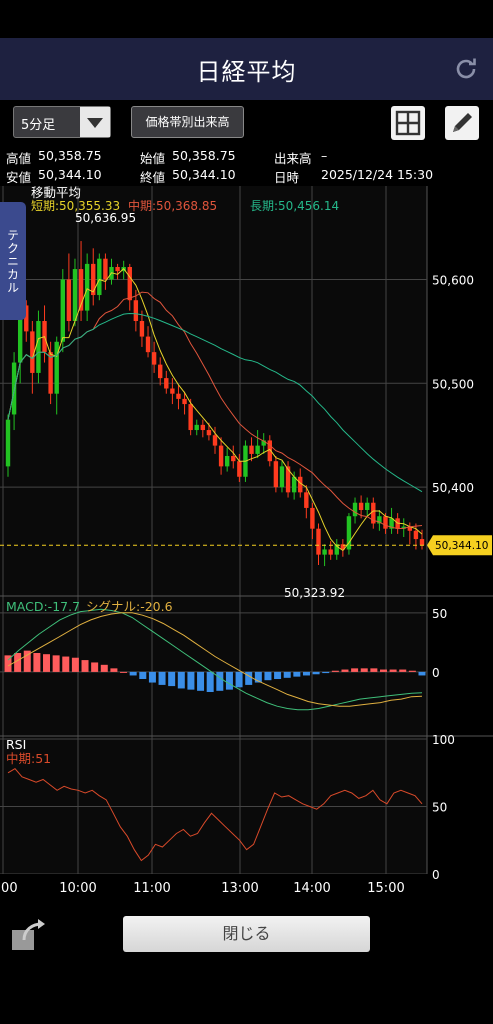 The width and height of the screenshot is (493, 1024). Describe the element at coordinates (204, 155) in the screenshot. I see `open-value: 50,358.75` at that location.